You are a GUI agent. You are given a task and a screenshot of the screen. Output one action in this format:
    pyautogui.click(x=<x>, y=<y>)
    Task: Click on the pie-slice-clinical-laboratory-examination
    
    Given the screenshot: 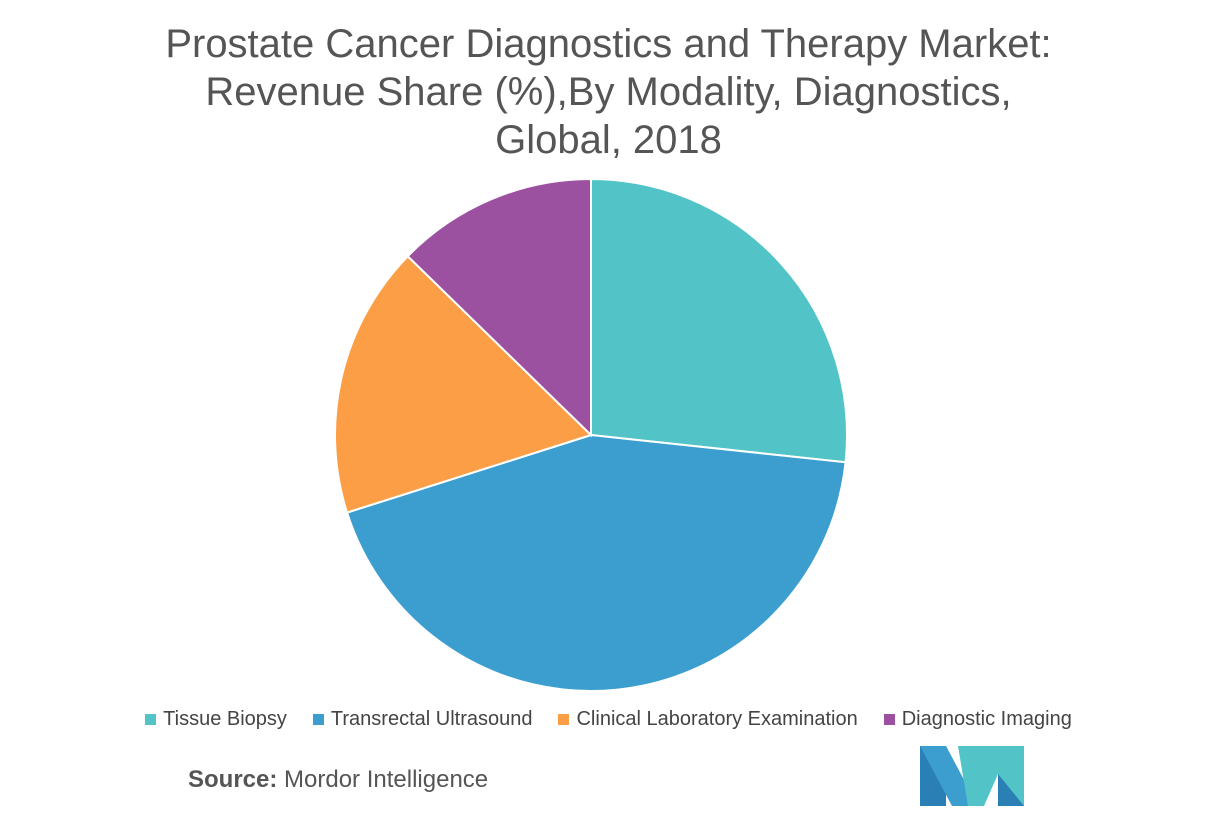 What is the action you would take?
    pyautogui.click(x=463, y=384)
    